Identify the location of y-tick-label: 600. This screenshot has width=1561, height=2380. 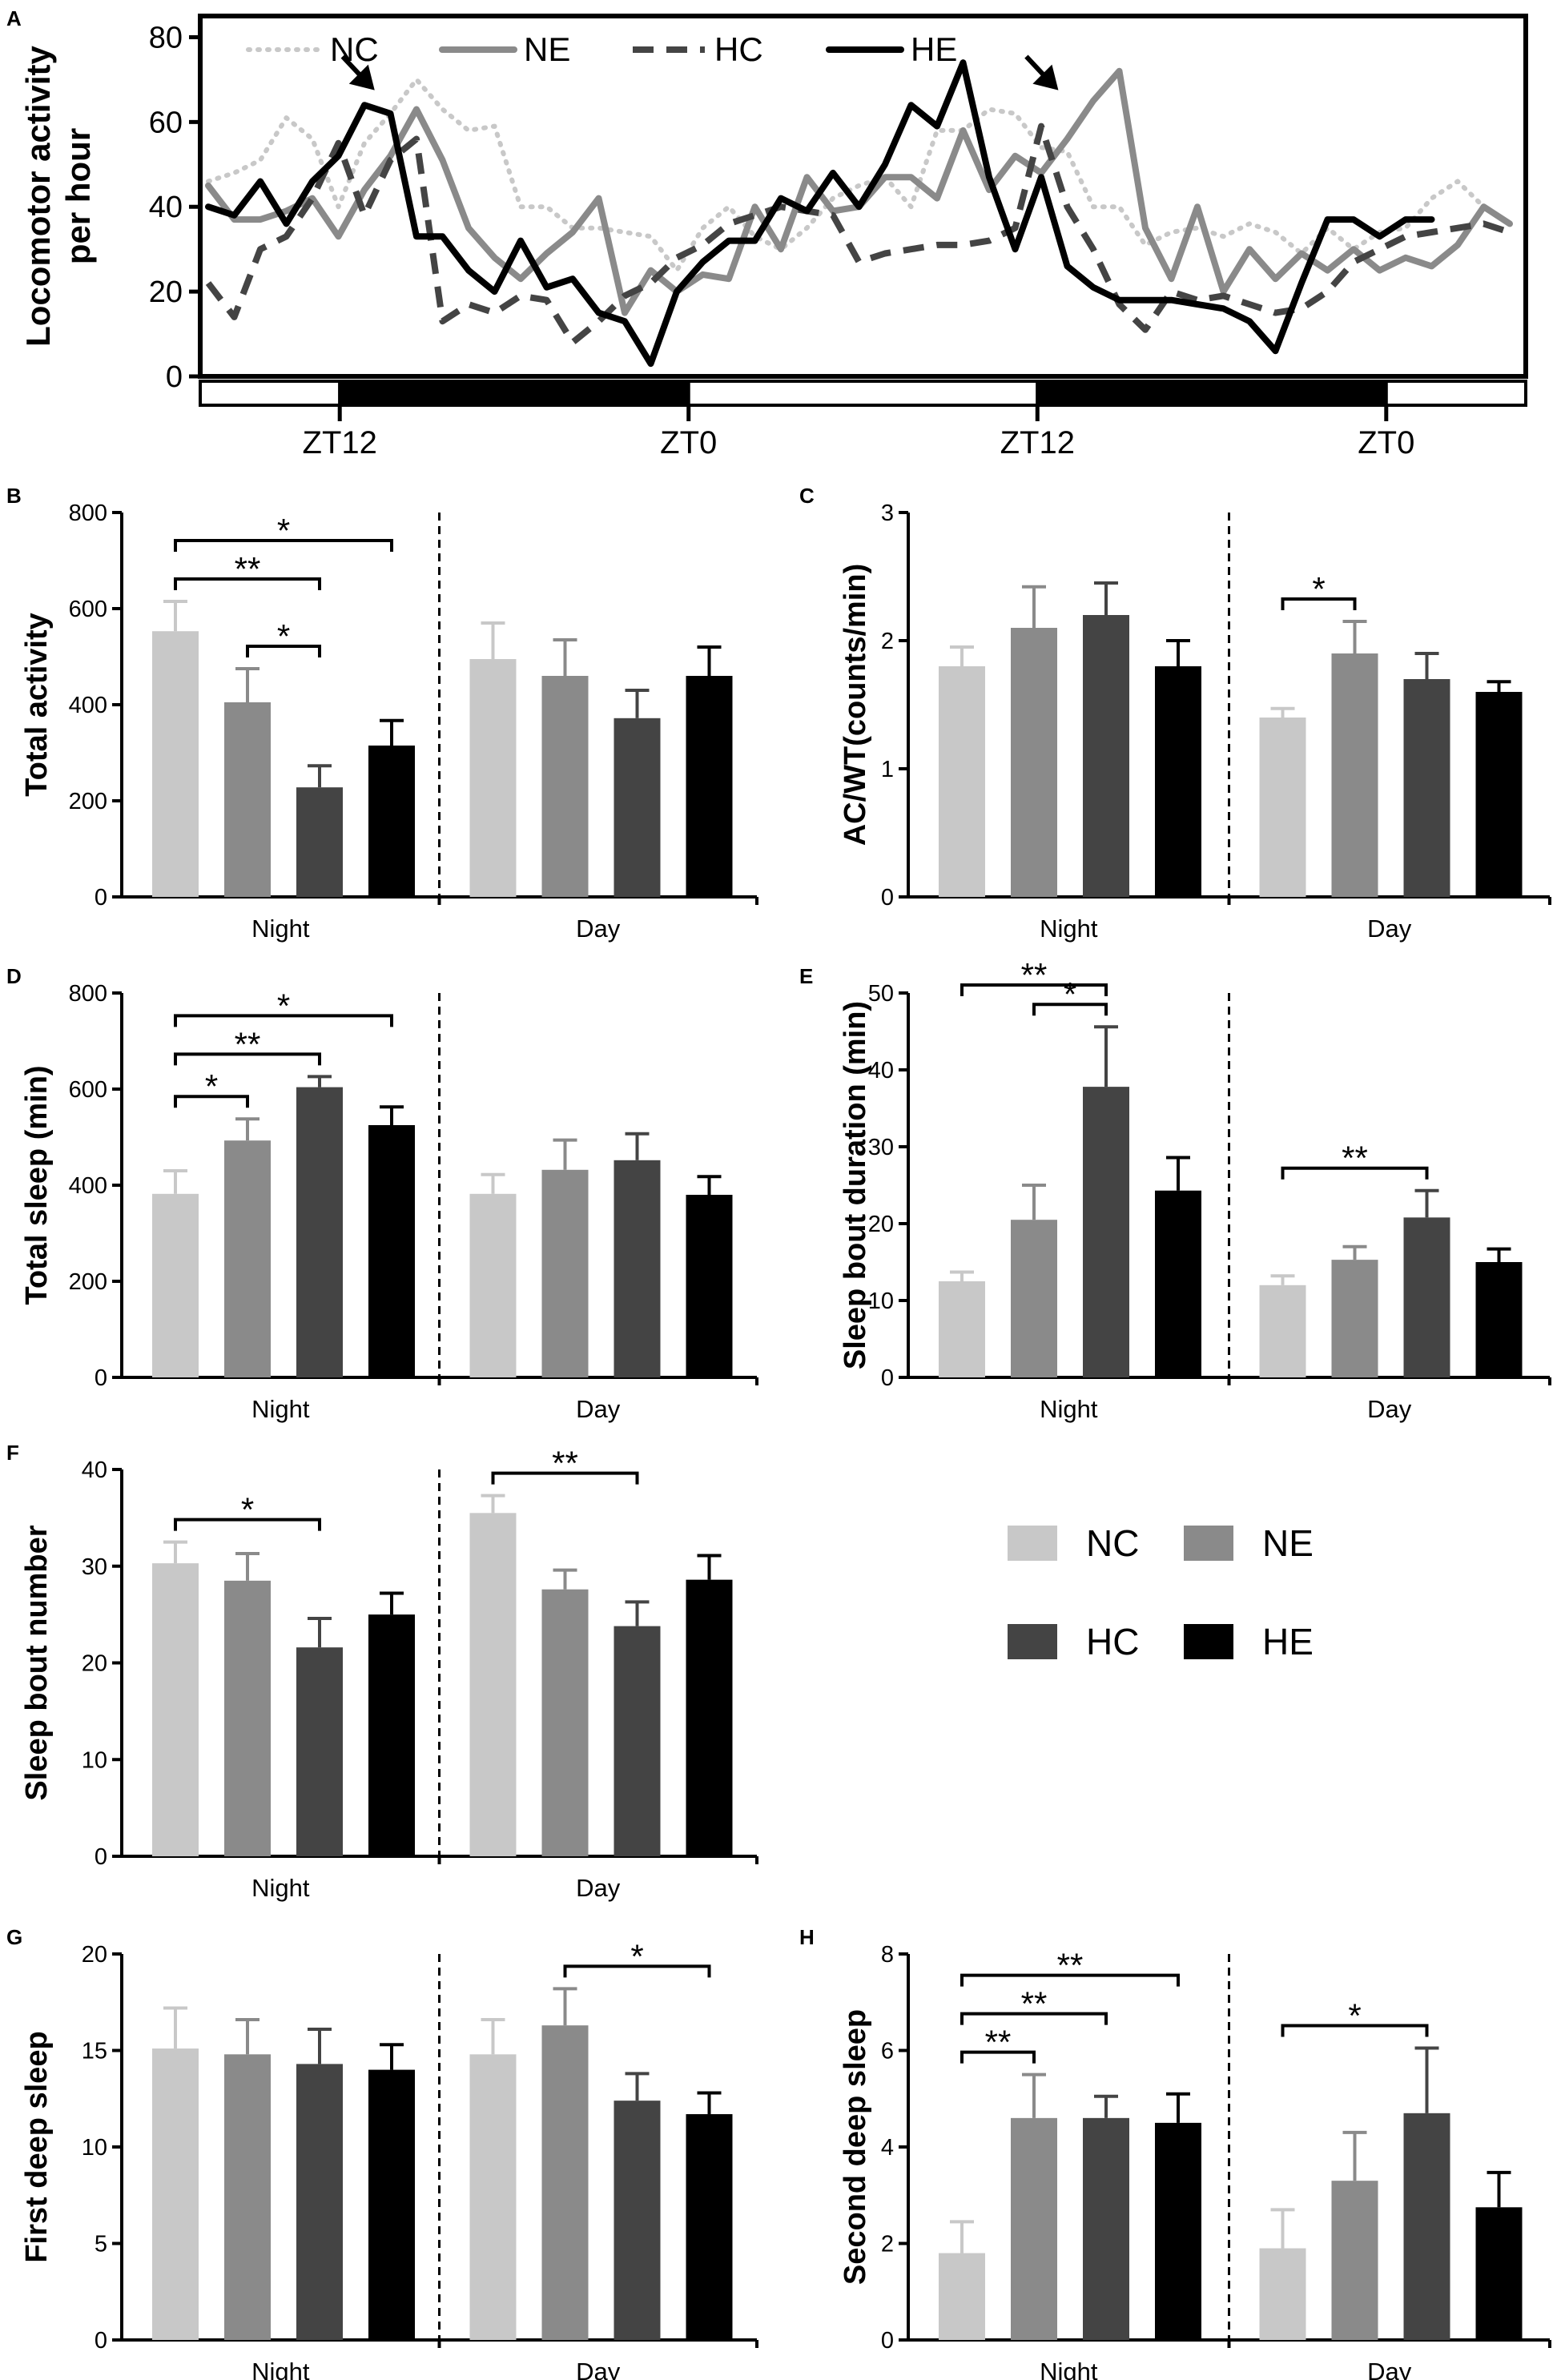
(88, 609).